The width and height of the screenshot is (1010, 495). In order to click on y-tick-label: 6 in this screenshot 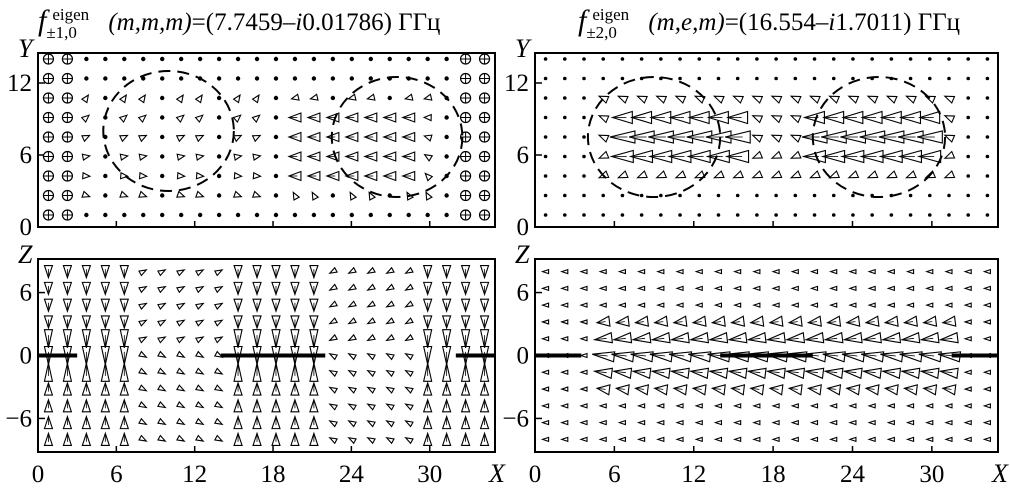, I will do `click(523, 155)`.